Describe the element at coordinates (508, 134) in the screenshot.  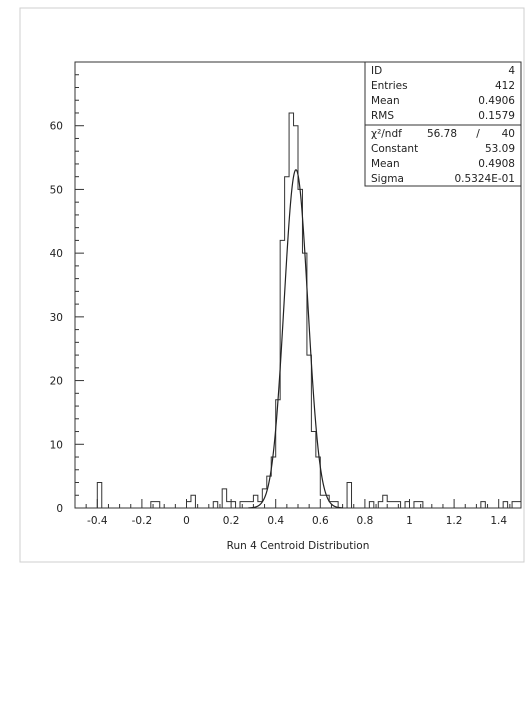
I see `stats-chi2-ndf: 40` at that location.